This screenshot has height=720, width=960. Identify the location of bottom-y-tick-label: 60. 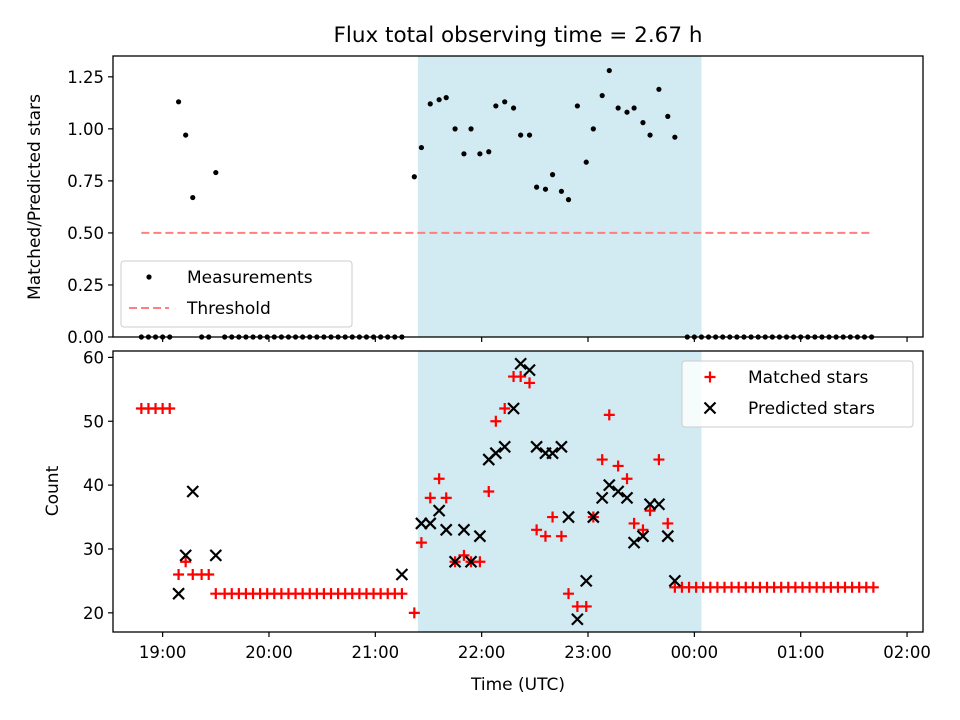
(93, 357).